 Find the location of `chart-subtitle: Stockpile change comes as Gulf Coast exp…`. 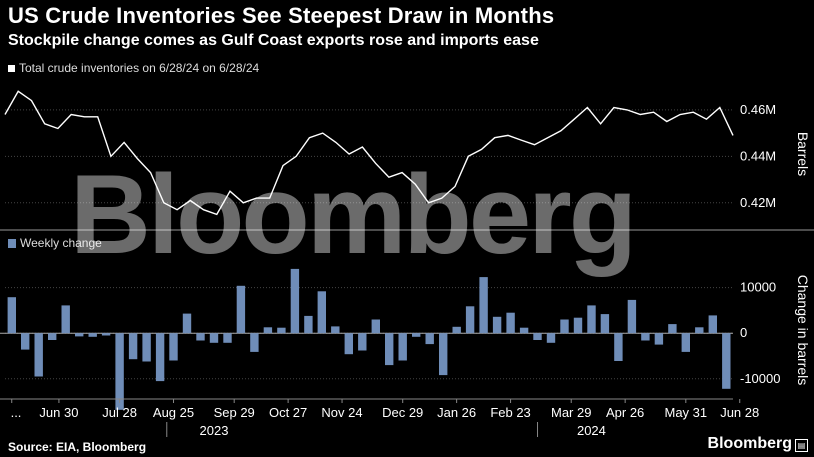

chart-subtitle: Stockpile change comes as Gulf Coast exp… is located at coordinates (273, 40).